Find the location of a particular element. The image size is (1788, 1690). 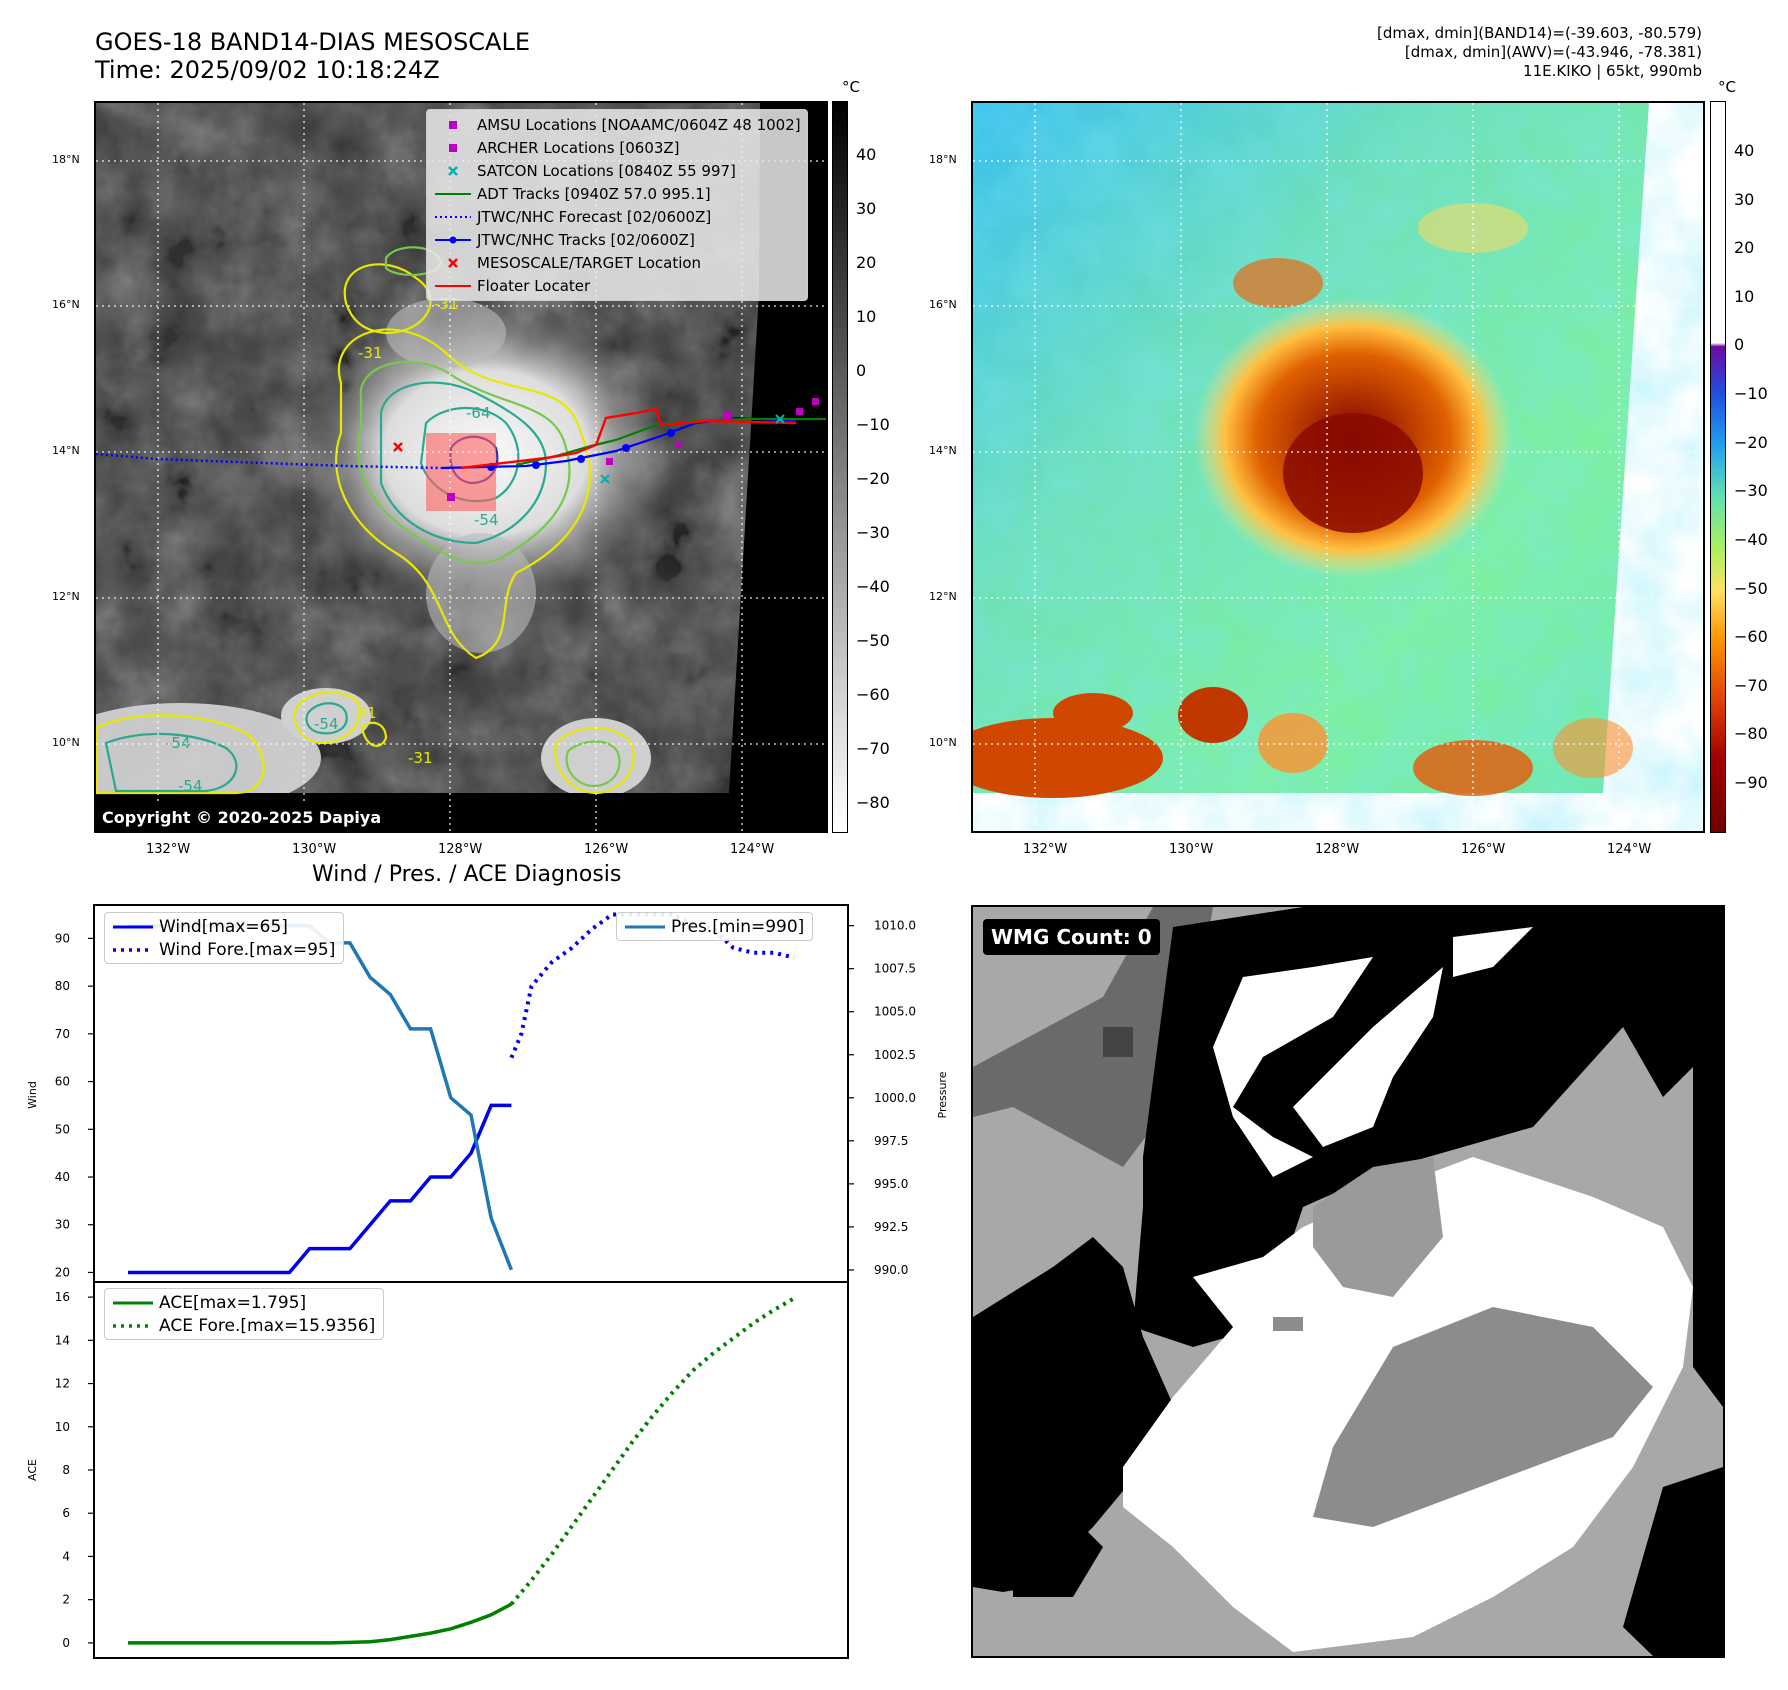

series-line-ace is located at coordinates (320, 1623).